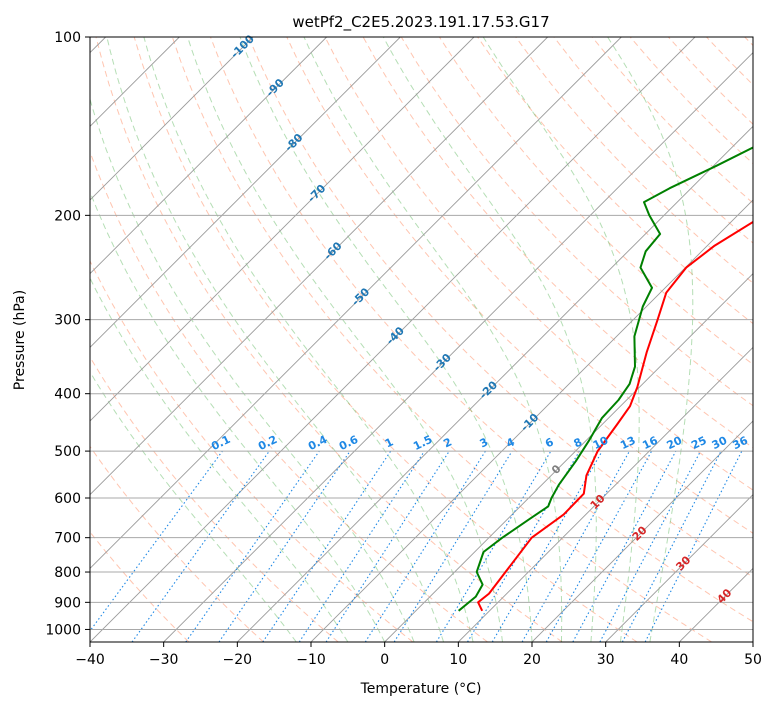 This screenshot has width=775, height=712. What do you see at coordinates (724, 596) in the screenshot?
I see `isotherm-label: 40` at bounding box center [724, 596].